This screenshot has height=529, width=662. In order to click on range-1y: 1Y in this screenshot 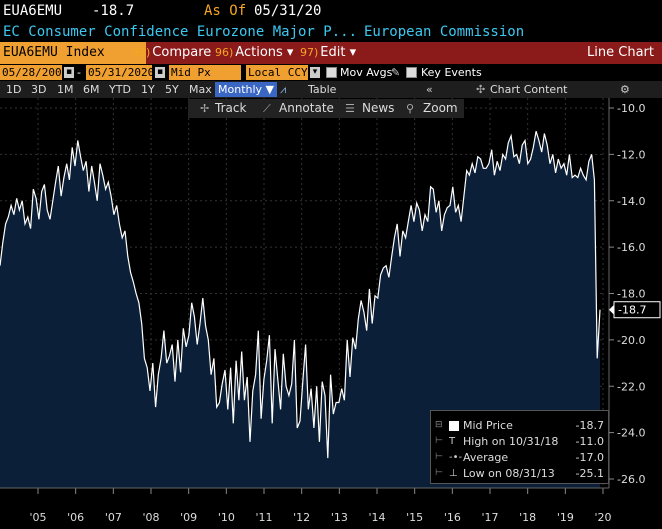, I will do `click(148, 89)`.